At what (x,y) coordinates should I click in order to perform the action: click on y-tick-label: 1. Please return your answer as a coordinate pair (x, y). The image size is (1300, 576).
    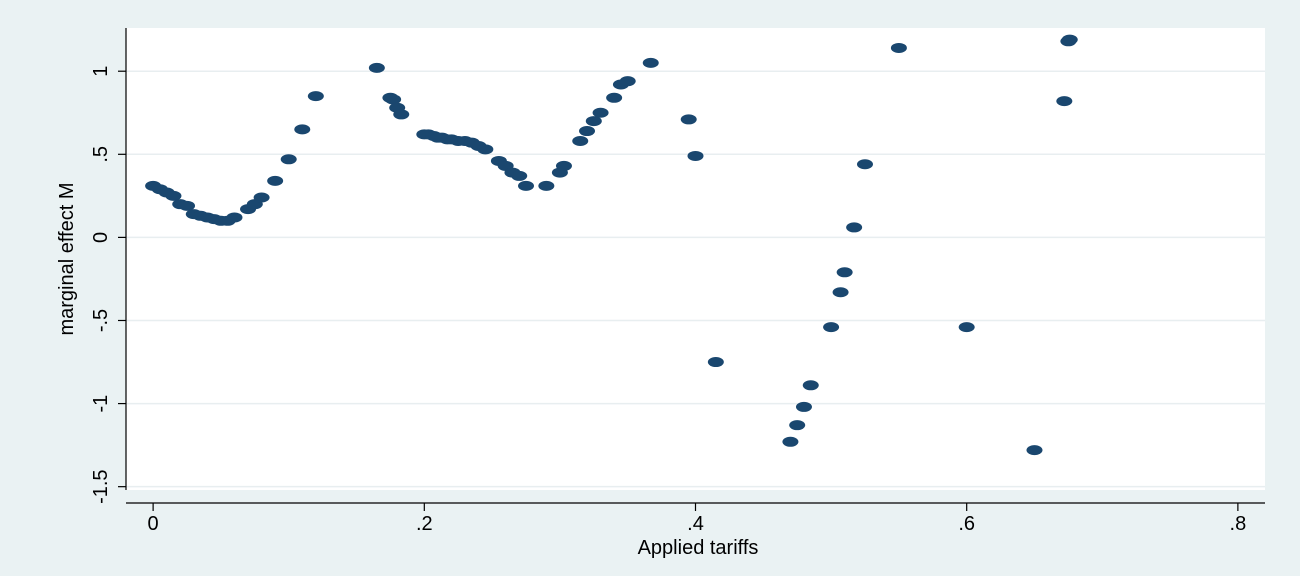
    Looking at the image, I should click on (101, 71).